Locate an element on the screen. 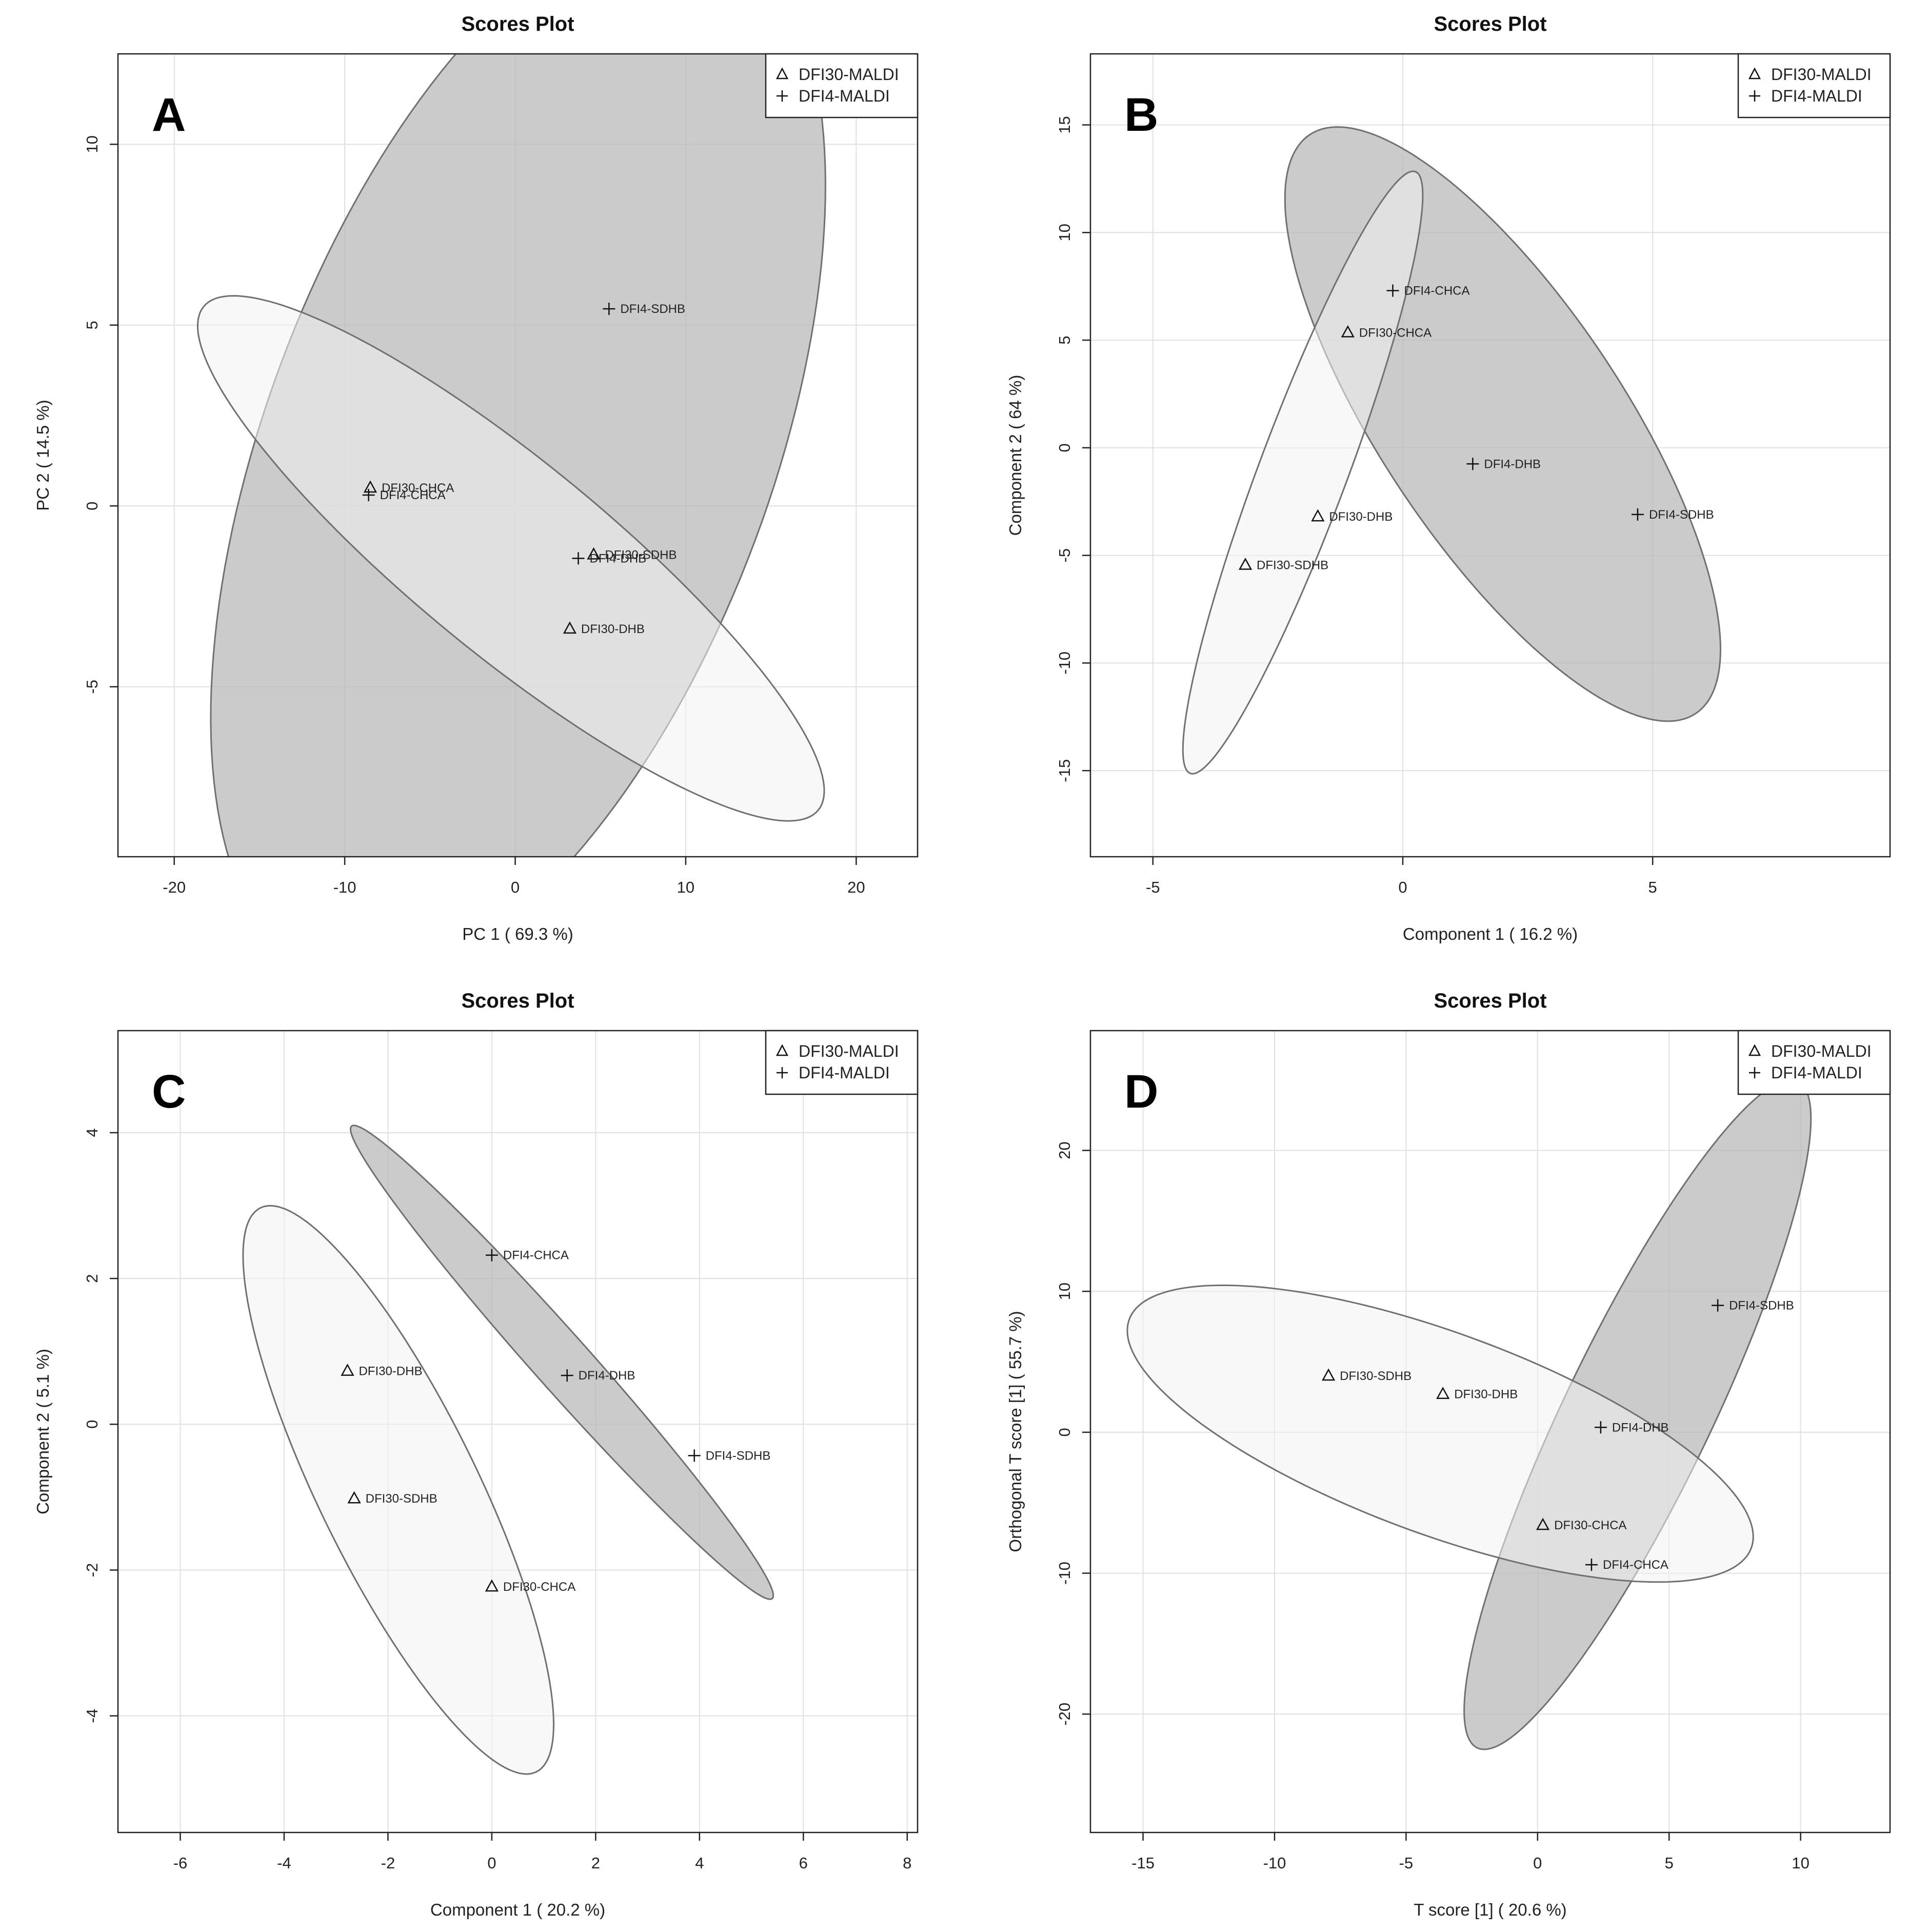  y-tick-label: 15 is located at coordinates (1065, 124).